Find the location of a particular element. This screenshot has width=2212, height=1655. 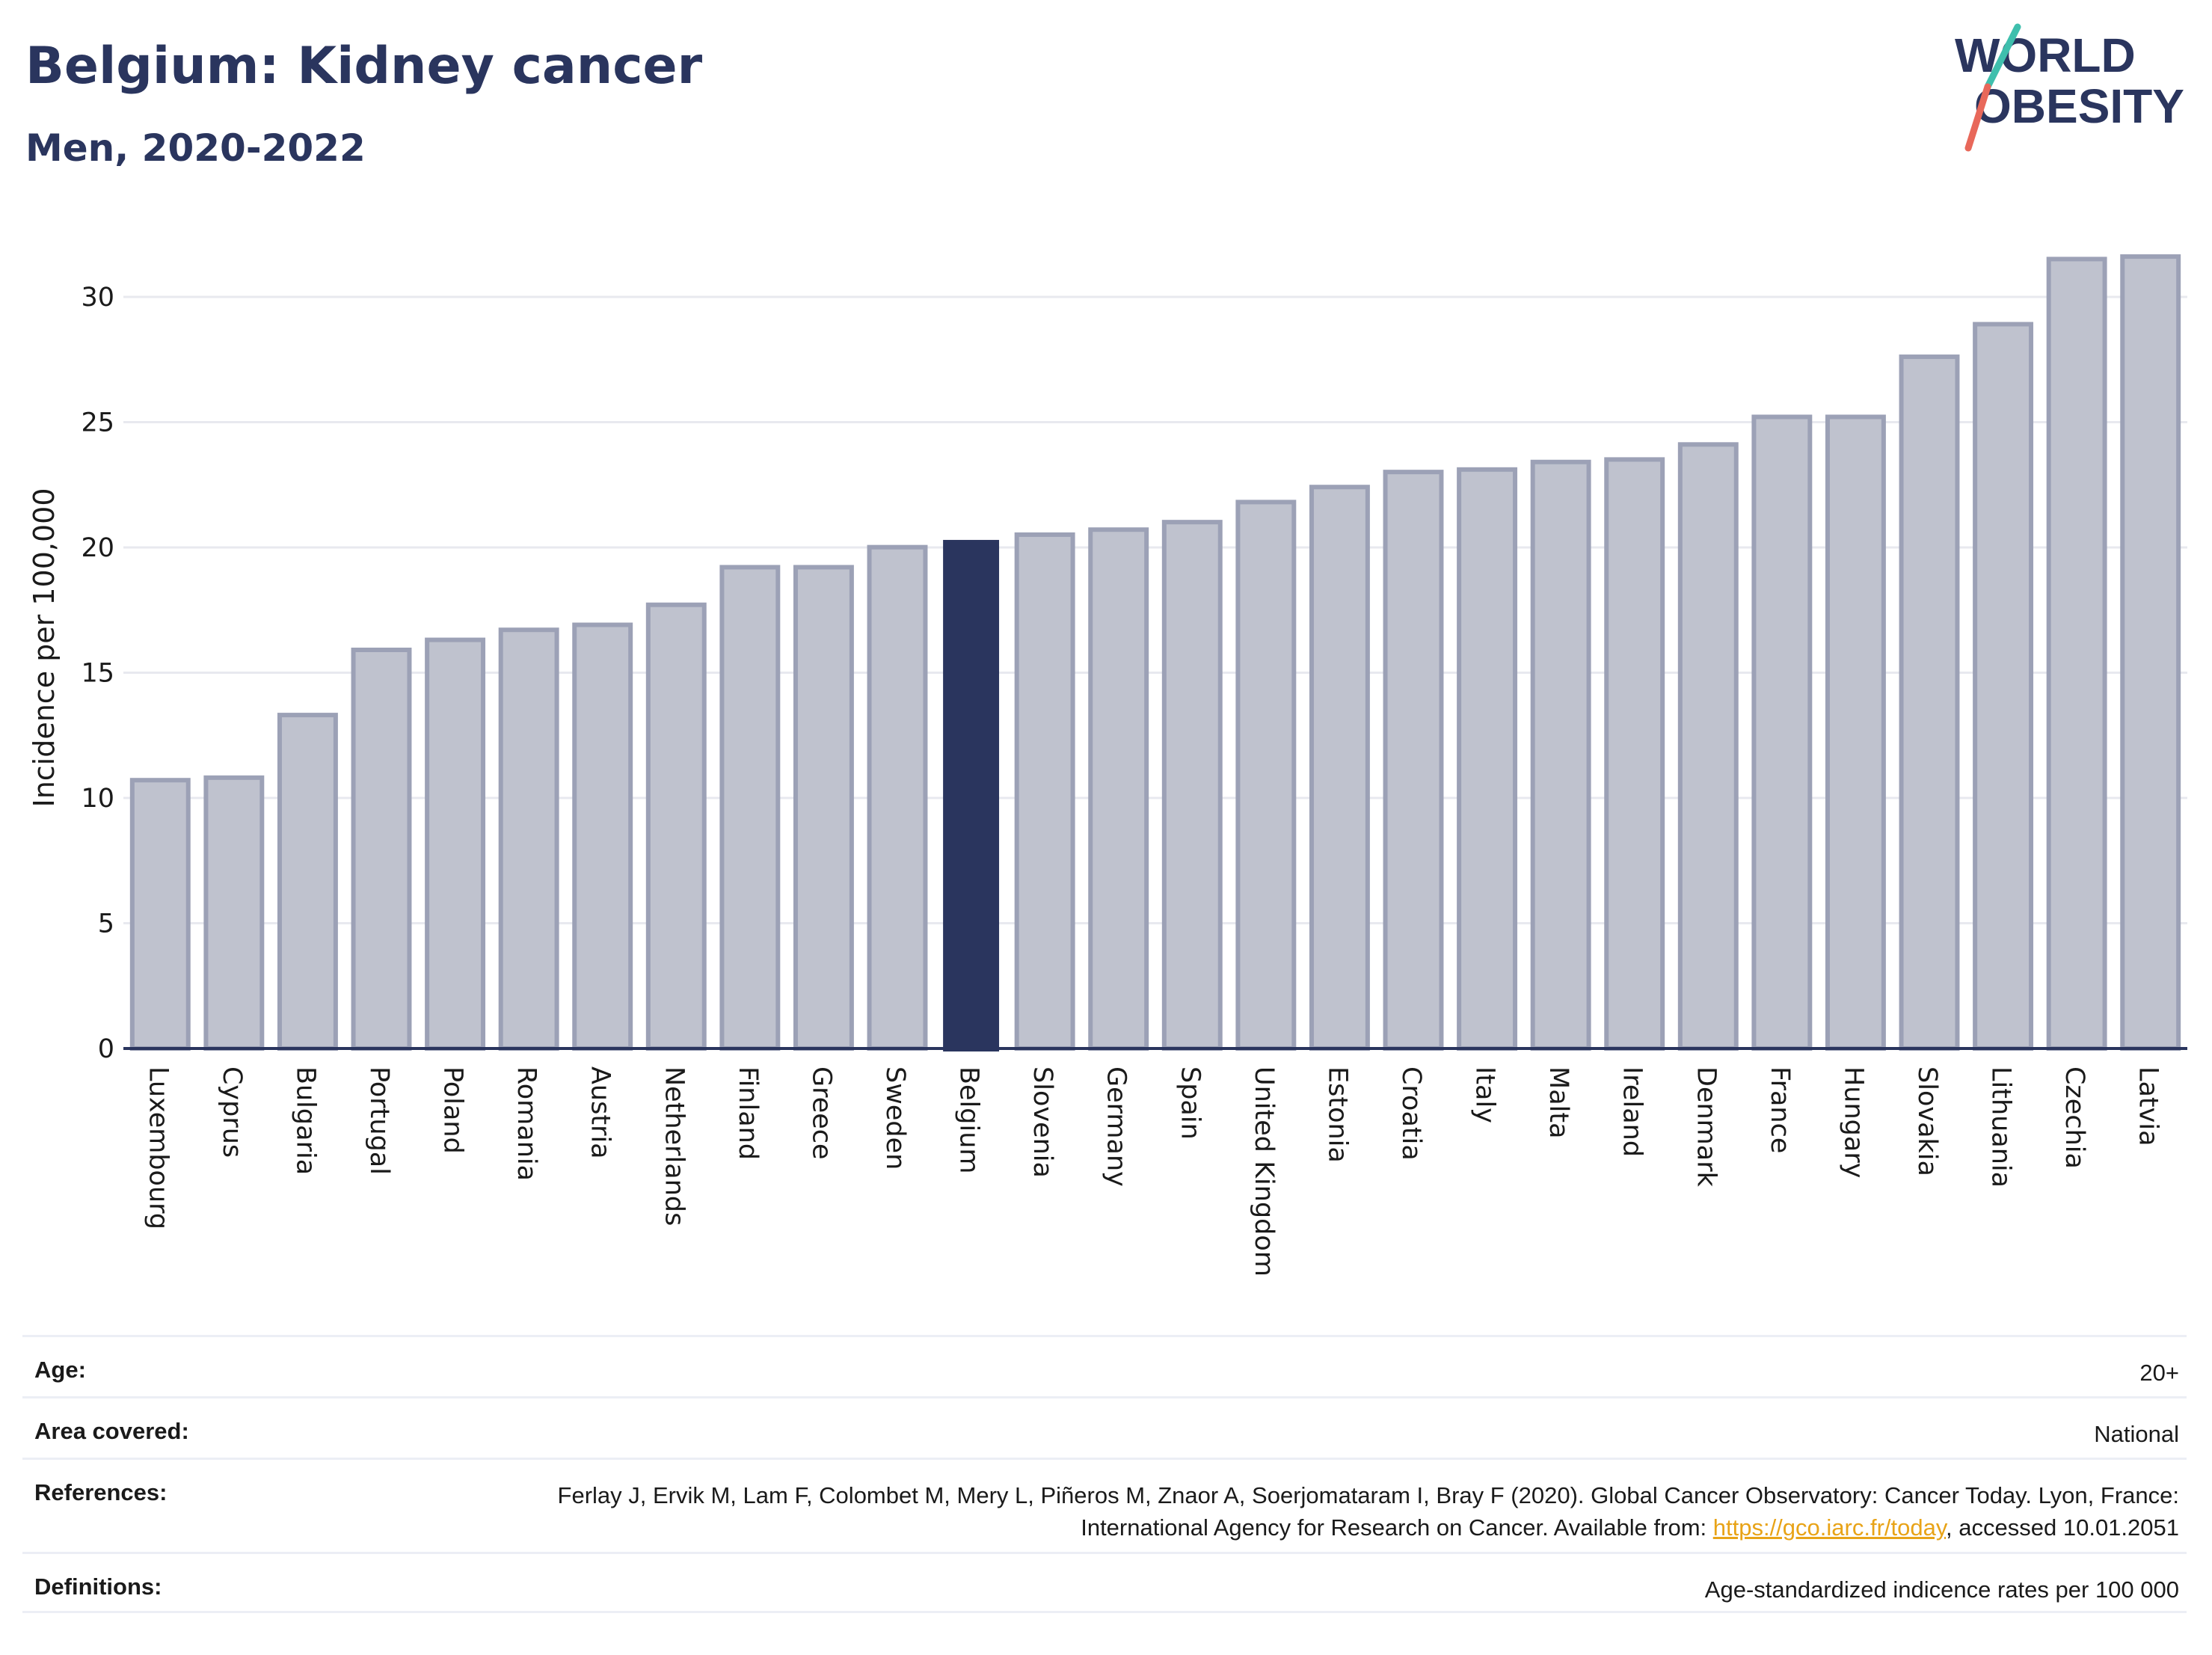

x-tick-label: Portugal is located at coordinates (379, 1120).